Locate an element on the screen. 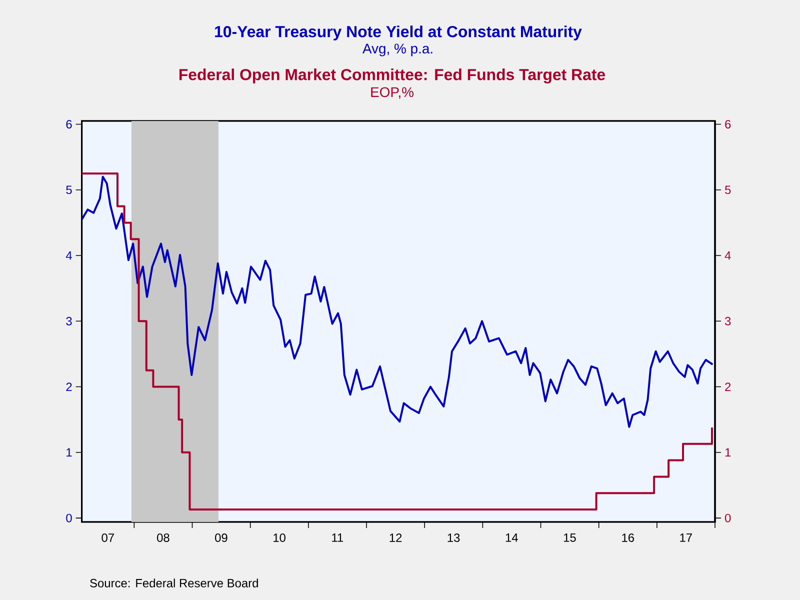  y2-tick-label: 2 is located at coordinates (728, 386).